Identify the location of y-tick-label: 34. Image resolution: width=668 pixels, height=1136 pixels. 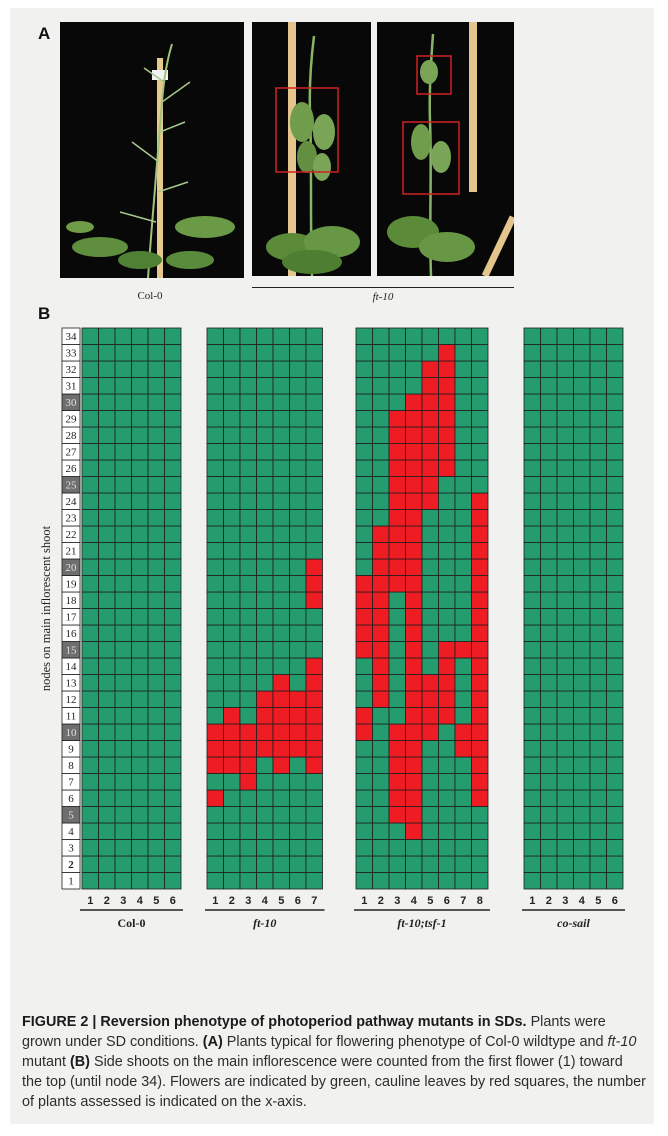
(72, 337).